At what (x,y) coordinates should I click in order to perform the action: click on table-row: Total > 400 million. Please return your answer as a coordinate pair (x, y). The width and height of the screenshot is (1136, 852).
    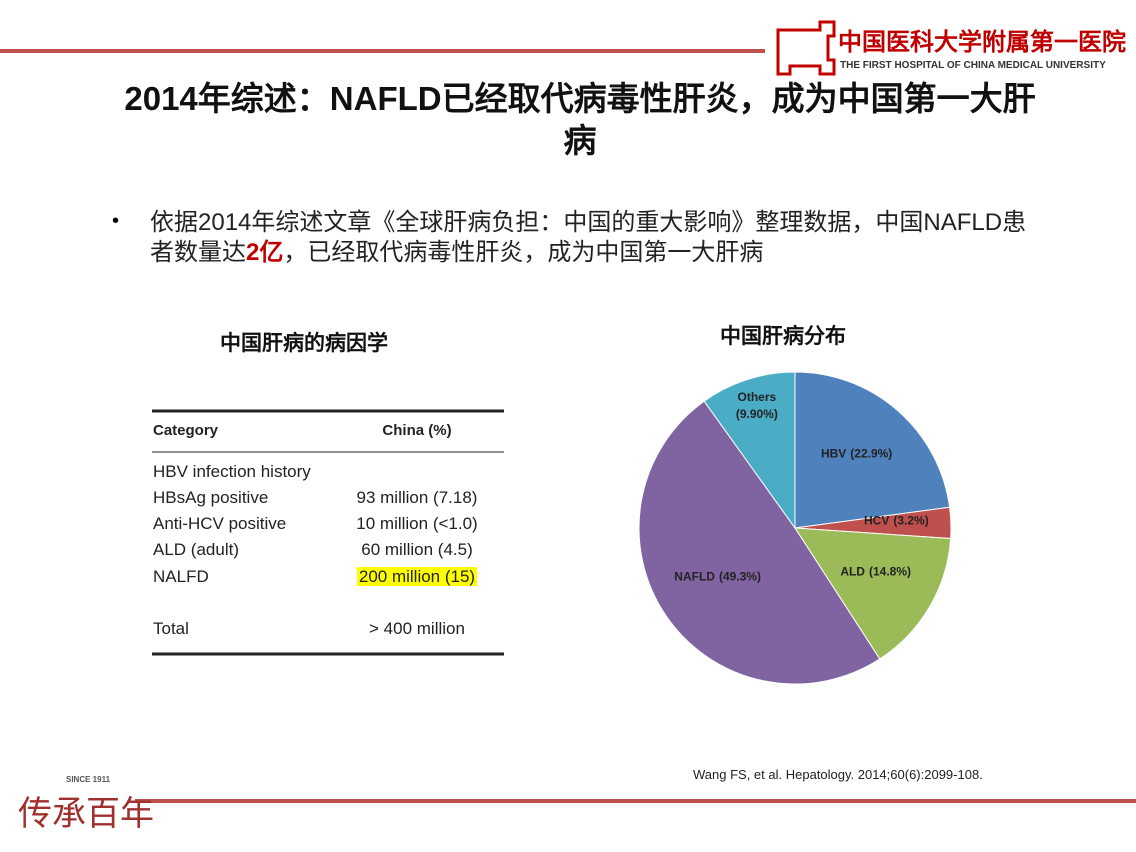
    Looking at the image, I should click on (328, 631).